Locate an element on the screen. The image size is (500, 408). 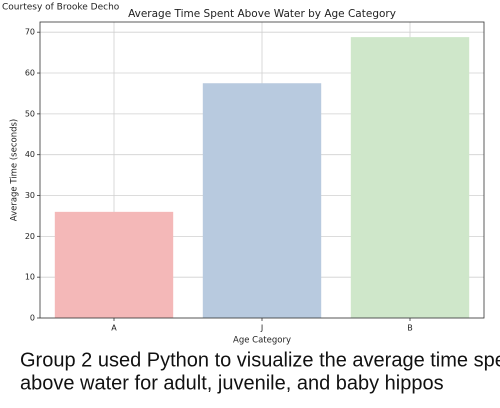
x-tick-label: J is located at coordinates (261, 328).